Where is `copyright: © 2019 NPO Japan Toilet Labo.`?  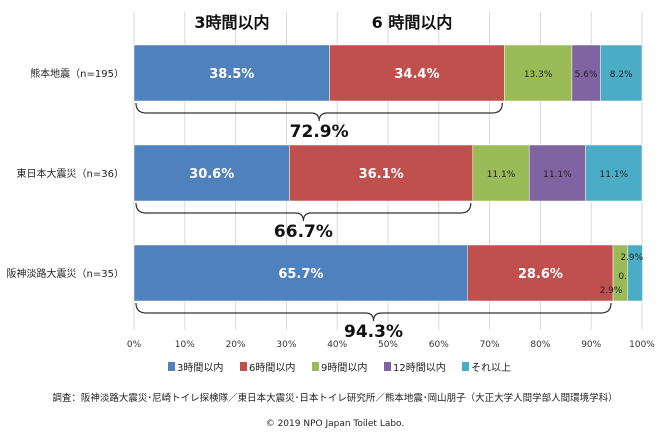 copyright: © 2019 NPO Japan Toilet Labo. is located at coordinates (335, 424).